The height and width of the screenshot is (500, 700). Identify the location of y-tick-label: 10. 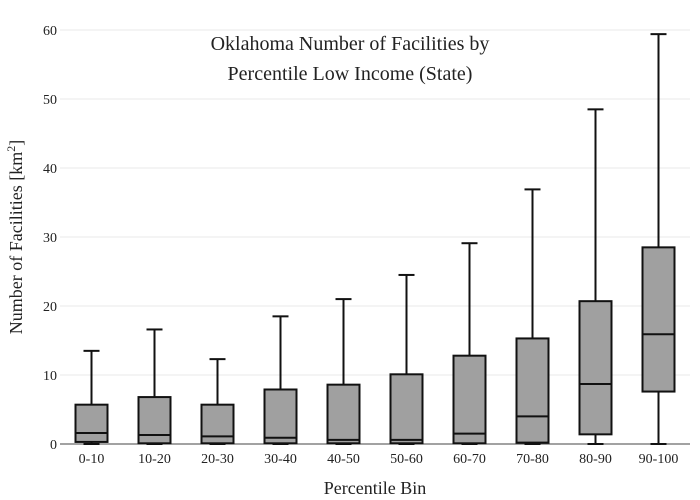
(50, 376).